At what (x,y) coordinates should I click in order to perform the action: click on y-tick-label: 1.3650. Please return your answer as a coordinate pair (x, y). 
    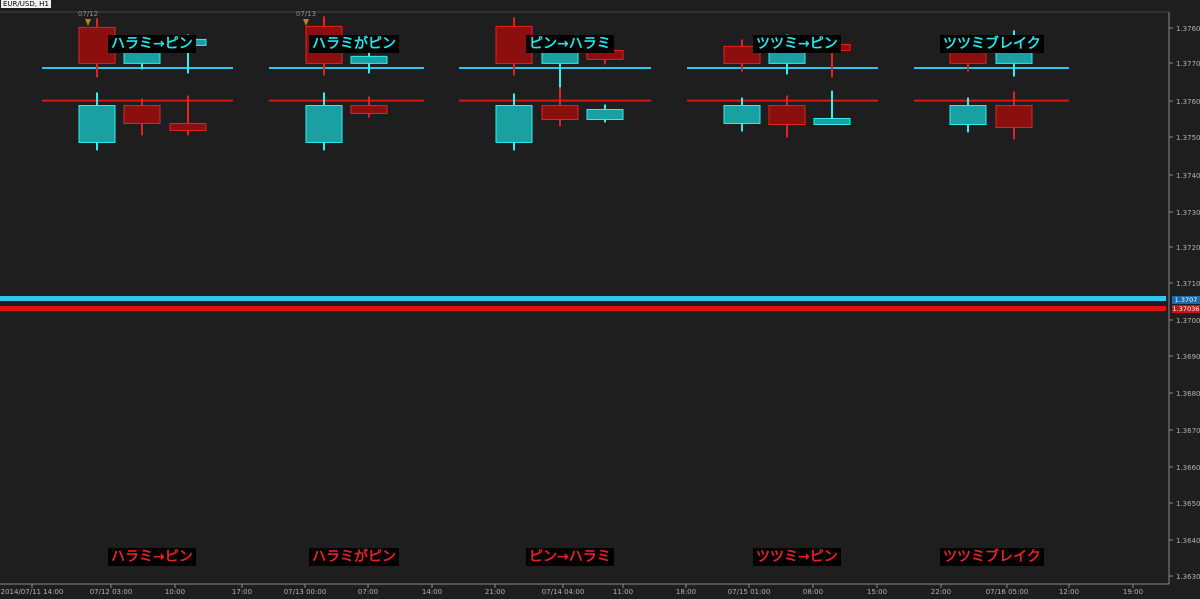
    Looking at the image, I should click on (1188, 504).